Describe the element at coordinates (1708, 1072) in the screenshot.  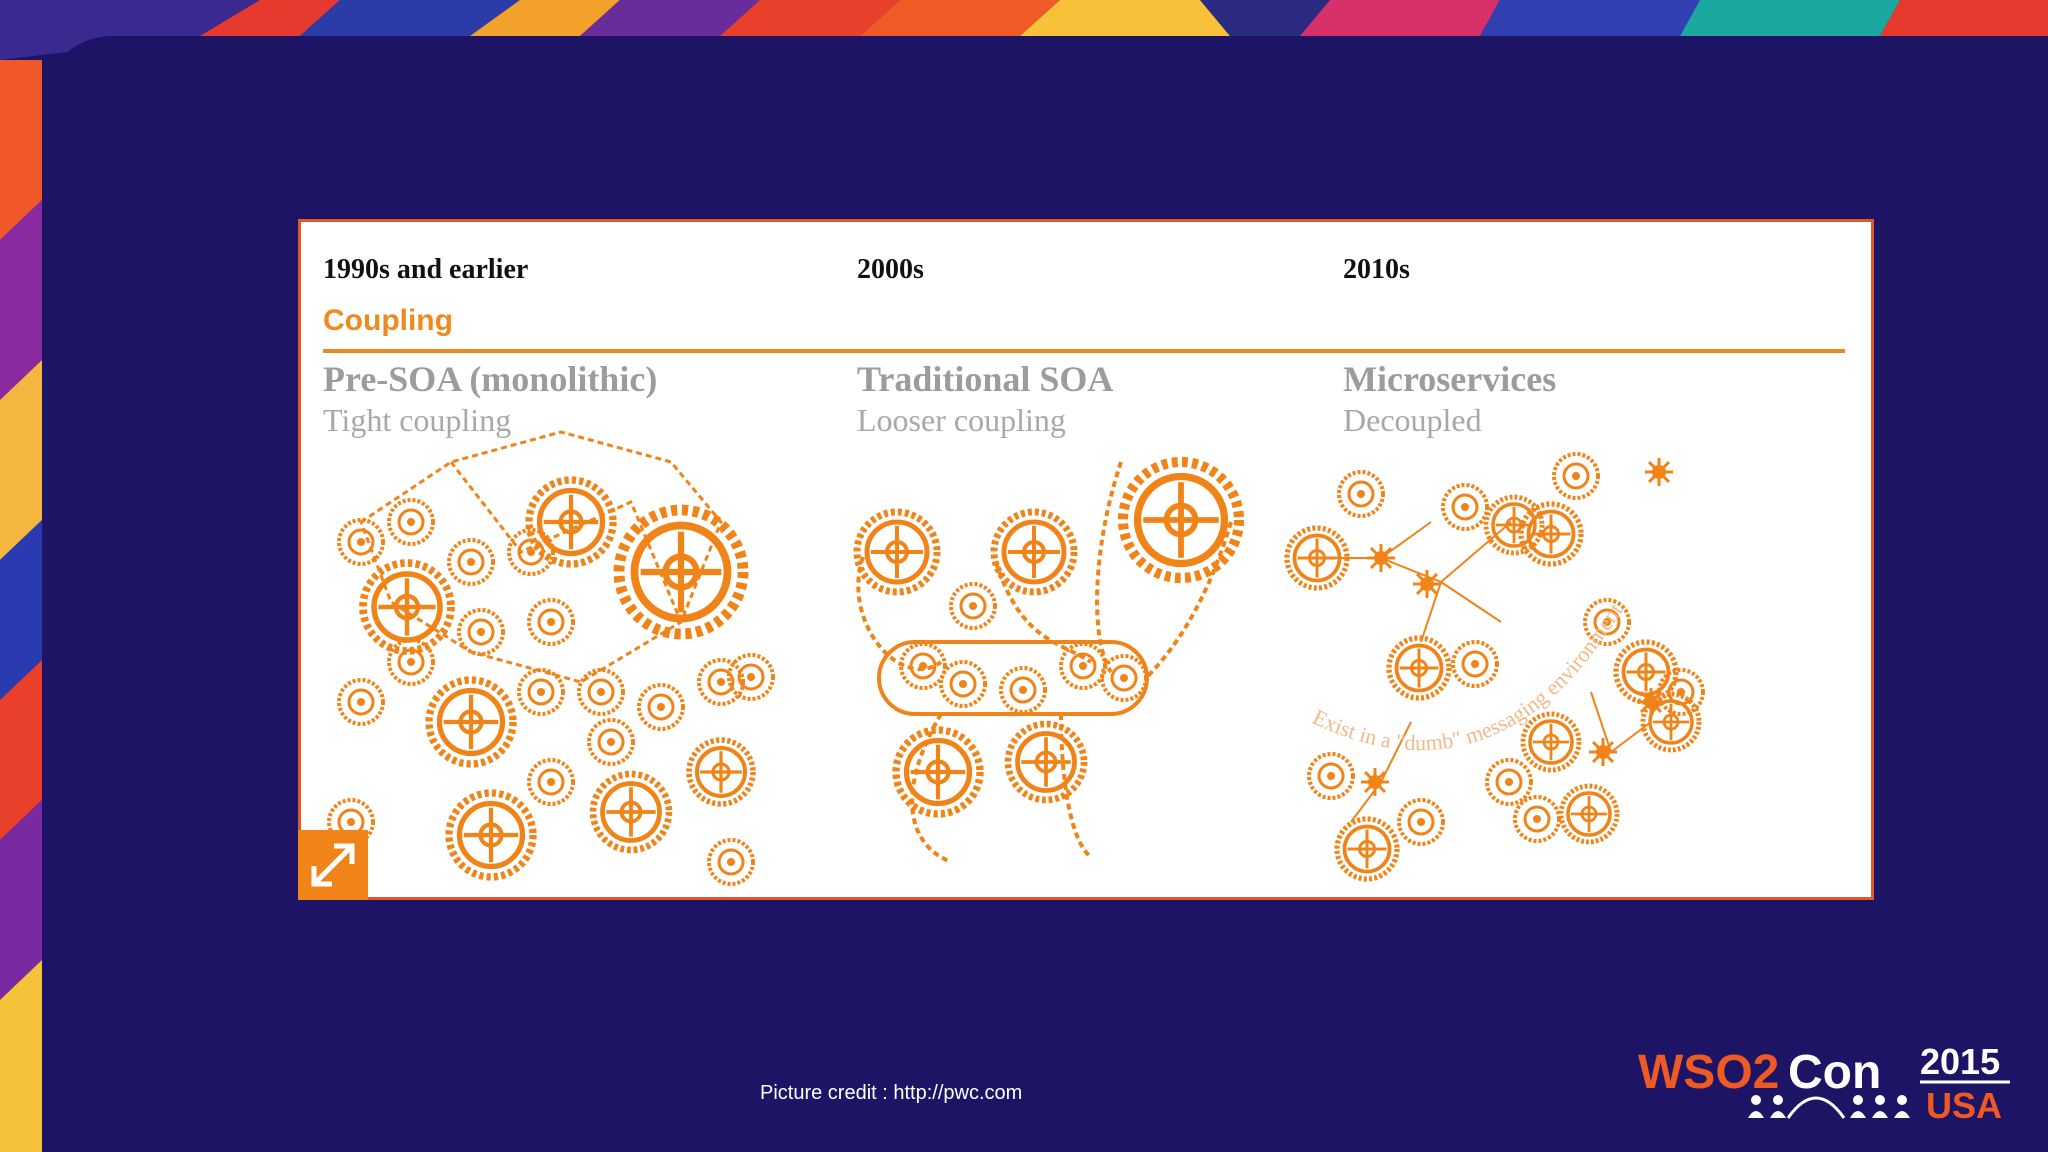
I see `svg-text: WSO2` at that location.